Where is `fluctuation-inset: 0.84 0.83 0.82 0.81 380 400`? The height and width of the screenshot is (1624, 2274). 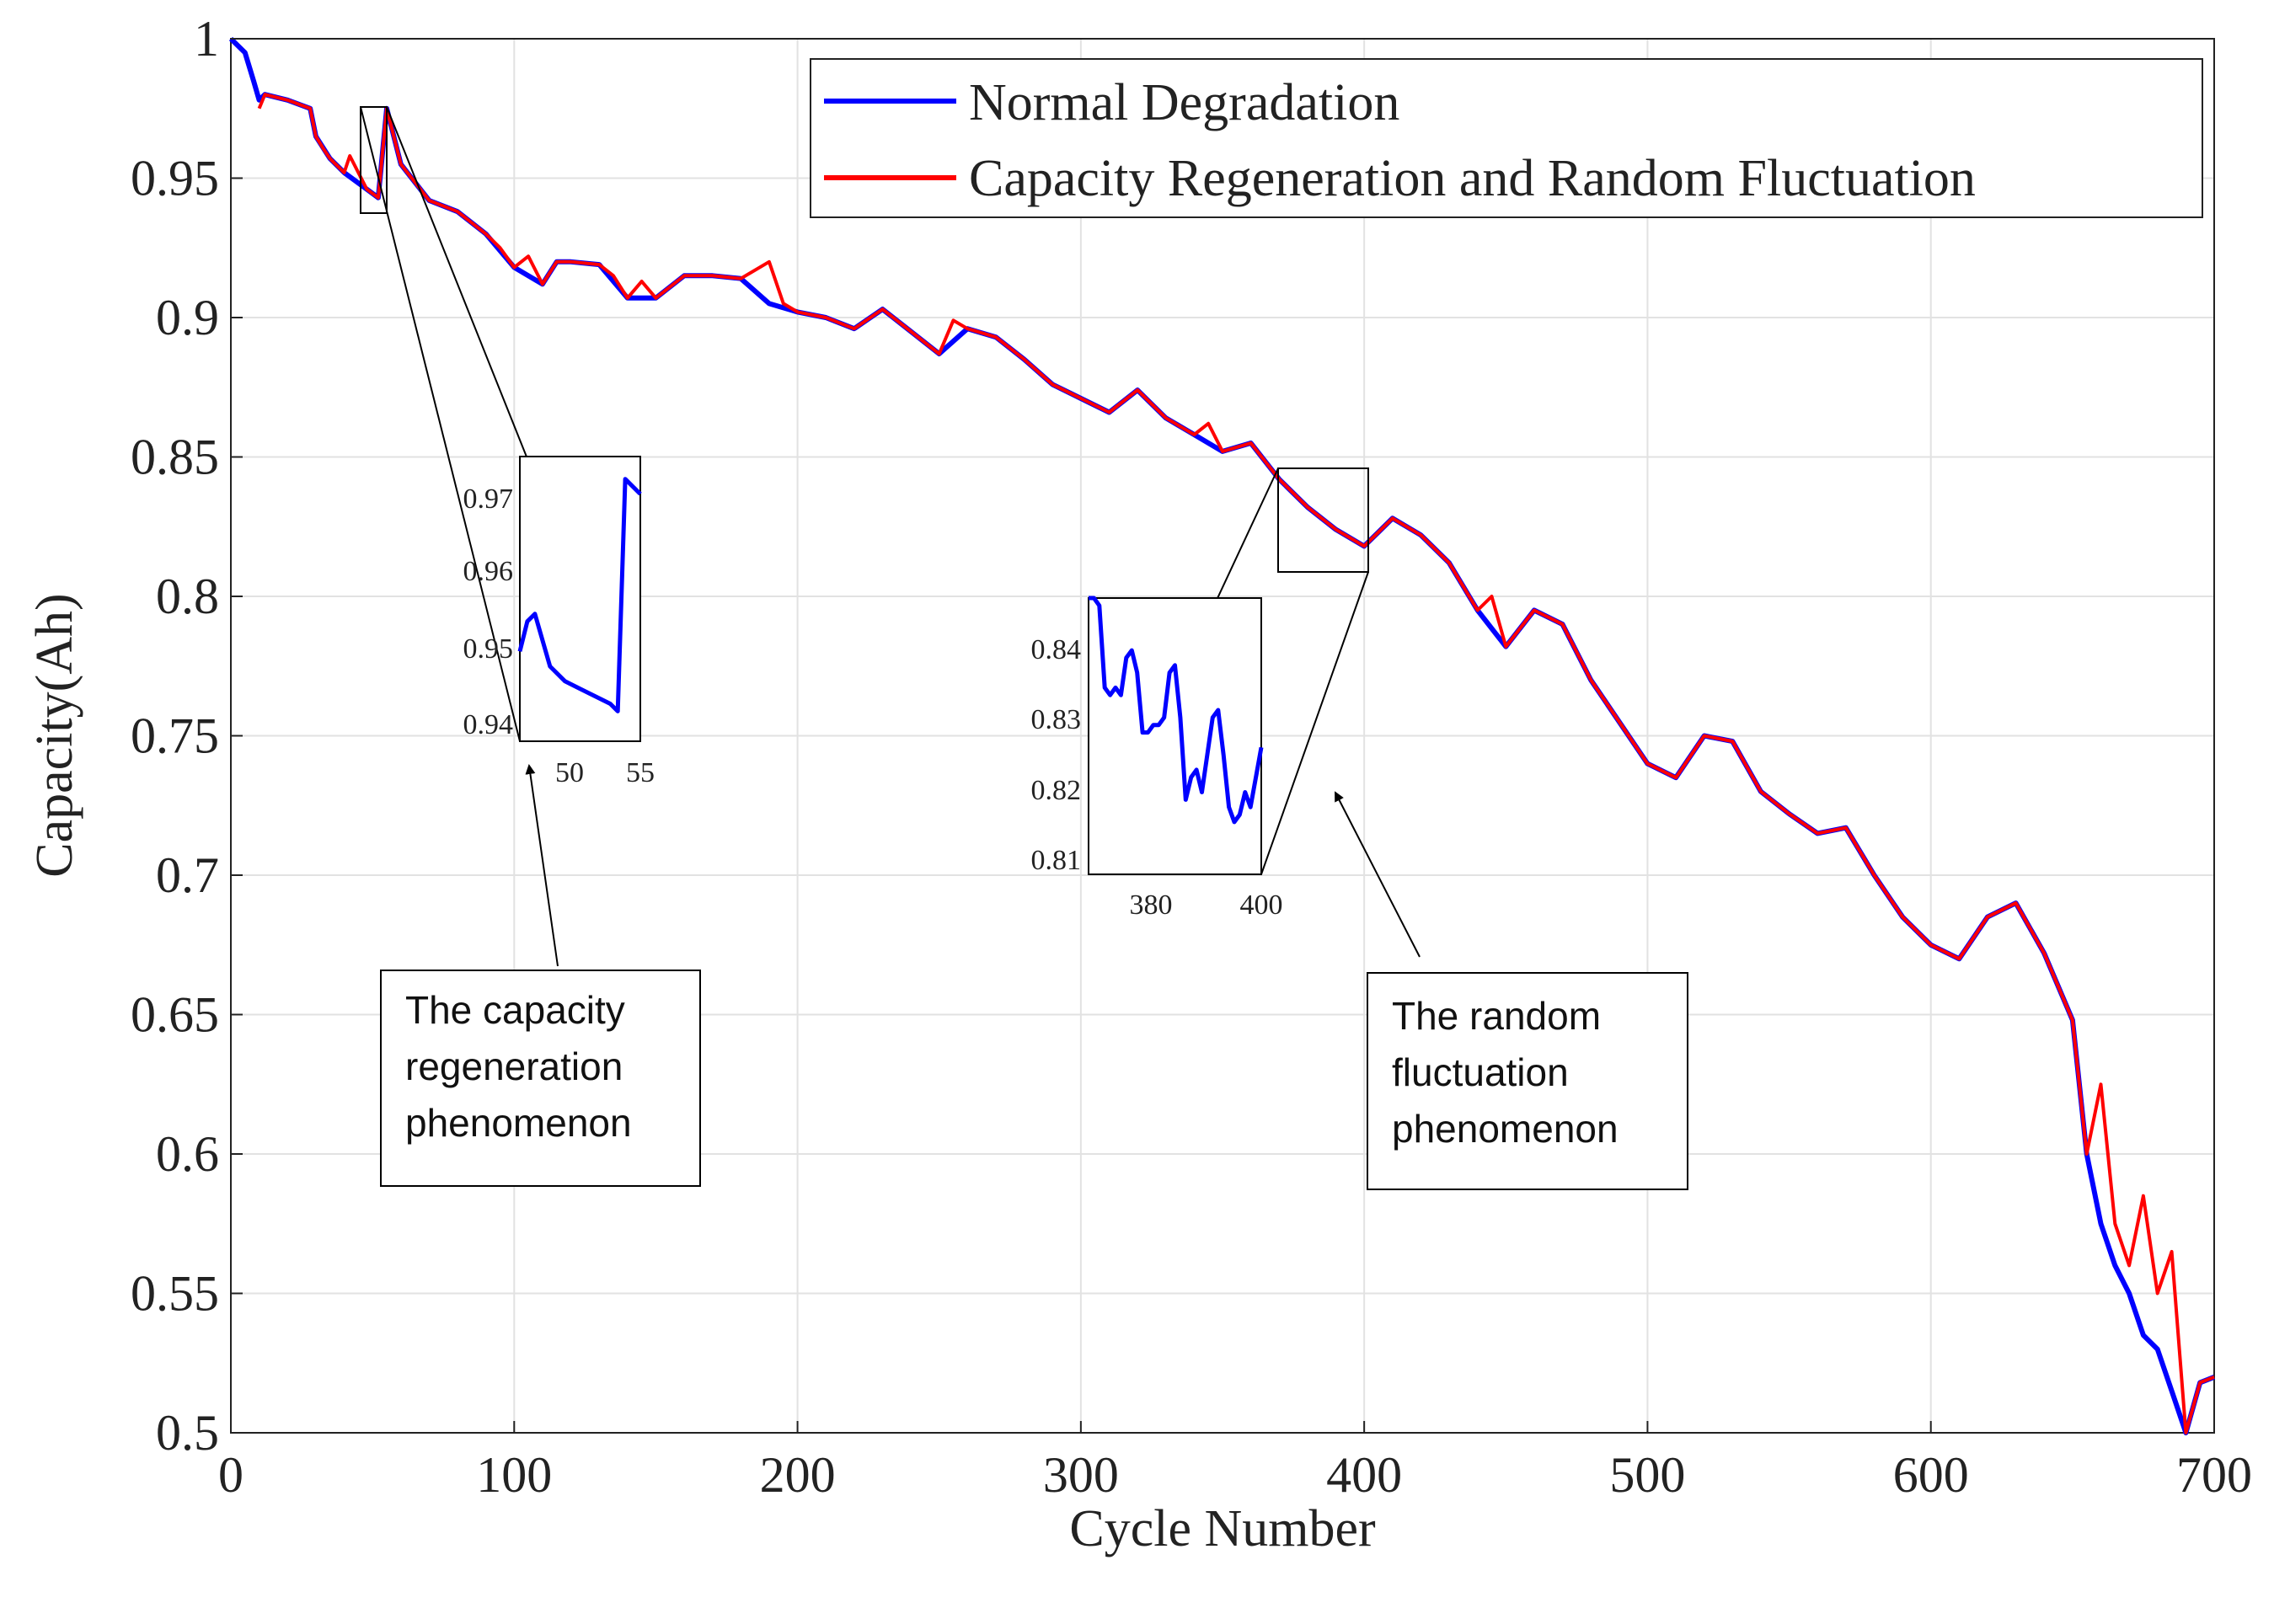
fluctuation-inset: 0.84 0.83 0.82 0.81 380 400 is located at coordinates (1157, 758).